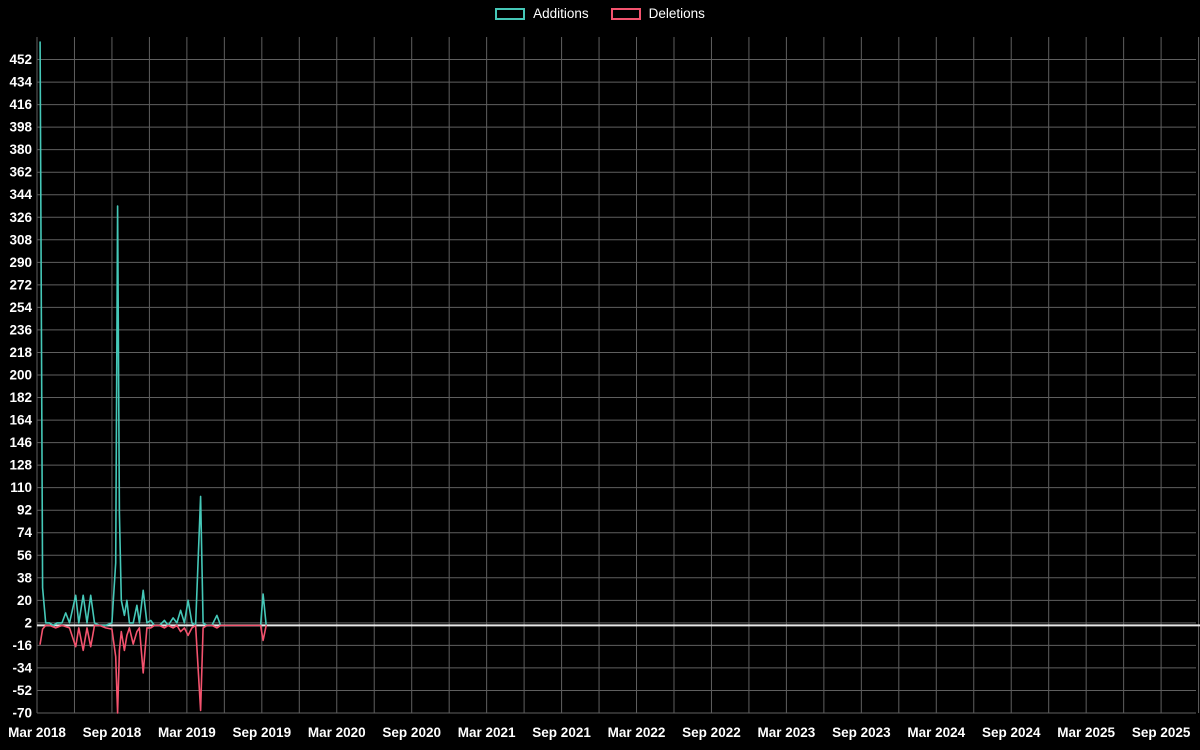 The image size is (1200, 750). What do you see at coordinates (22, 713) in the screenshot?
I see `y-tick-label: -70` at bounding box center [22, 713].